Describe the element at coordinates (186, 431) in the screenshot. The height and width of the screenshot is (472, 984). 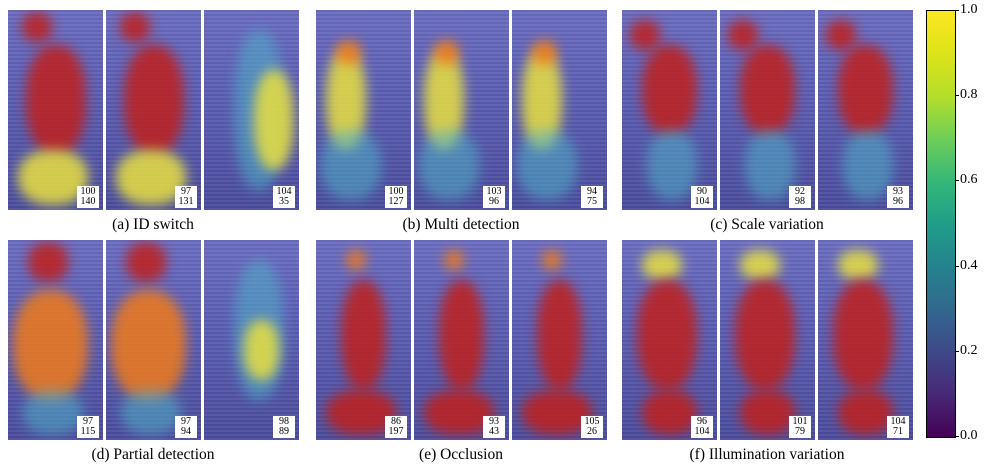
I see `label-bottom: 94` at that location.